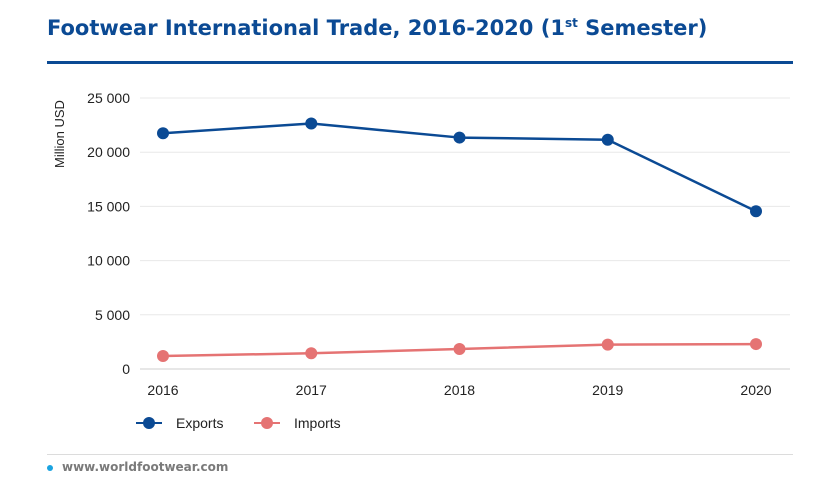  I want to click on imports-legend-marker, so click(267, 423).